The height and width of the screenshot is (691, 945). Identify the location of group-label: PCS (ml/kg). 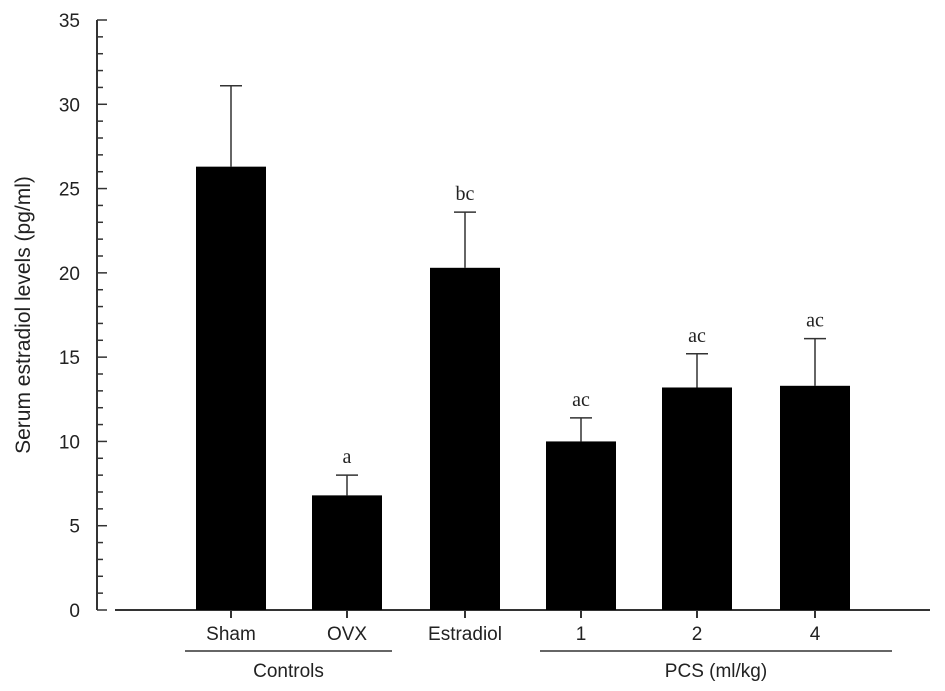
(716, 671).